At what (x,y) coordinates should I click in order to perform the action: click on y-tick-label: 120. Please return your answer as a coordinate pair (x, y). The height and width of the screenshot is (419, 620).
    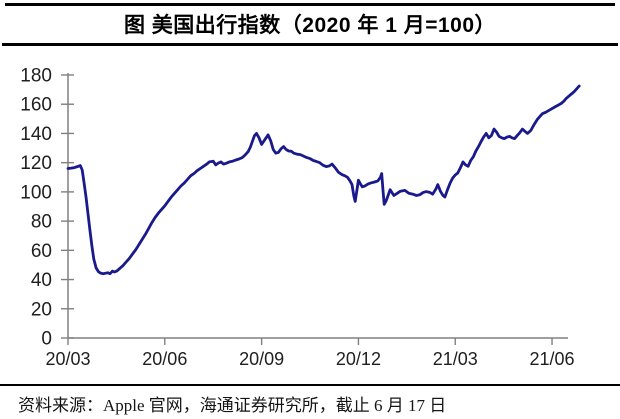
    Looking at the image, I should click on (36, 163).